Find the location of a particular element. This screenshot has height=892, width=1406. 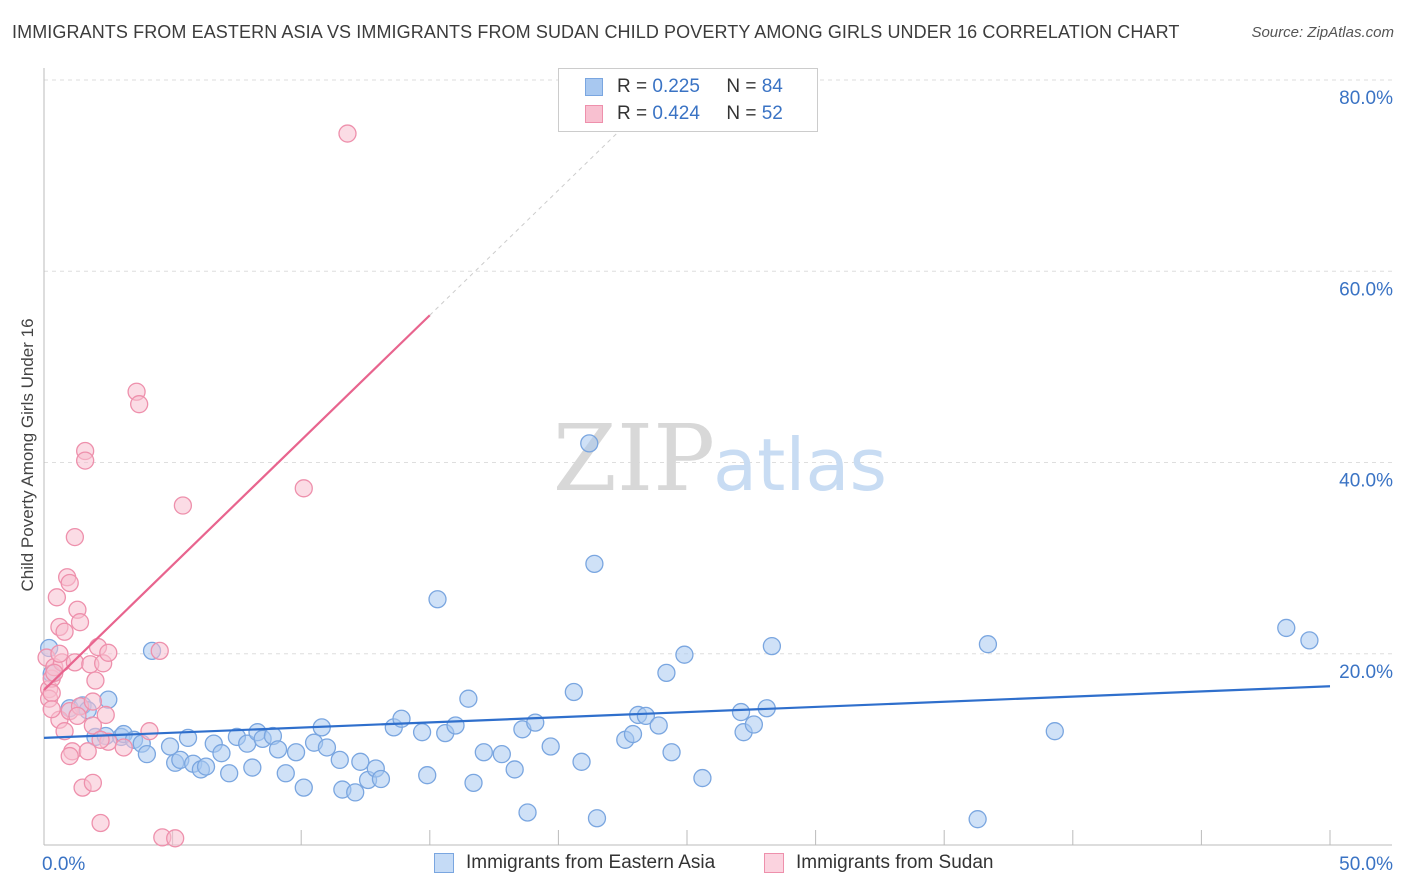

trend-line-eastern-asia is located at coordinates (687, 712).